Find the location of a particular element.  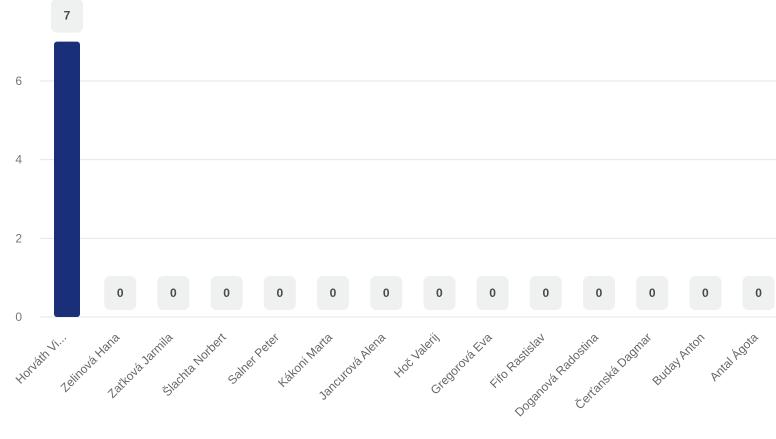

y-axis-ticks: 0 2 4 6 is located at coordinates (18, 199).